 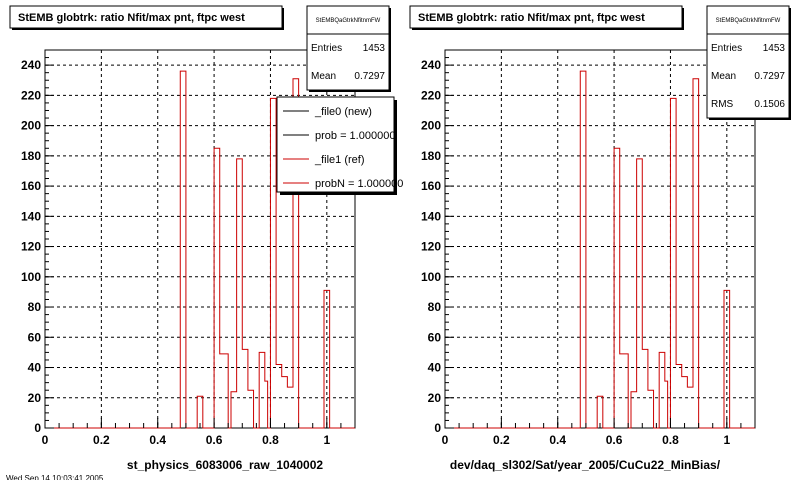 I want to click on x-axis-label: st_physics_6083006_raw_1040002, so click(x=225, y=465).